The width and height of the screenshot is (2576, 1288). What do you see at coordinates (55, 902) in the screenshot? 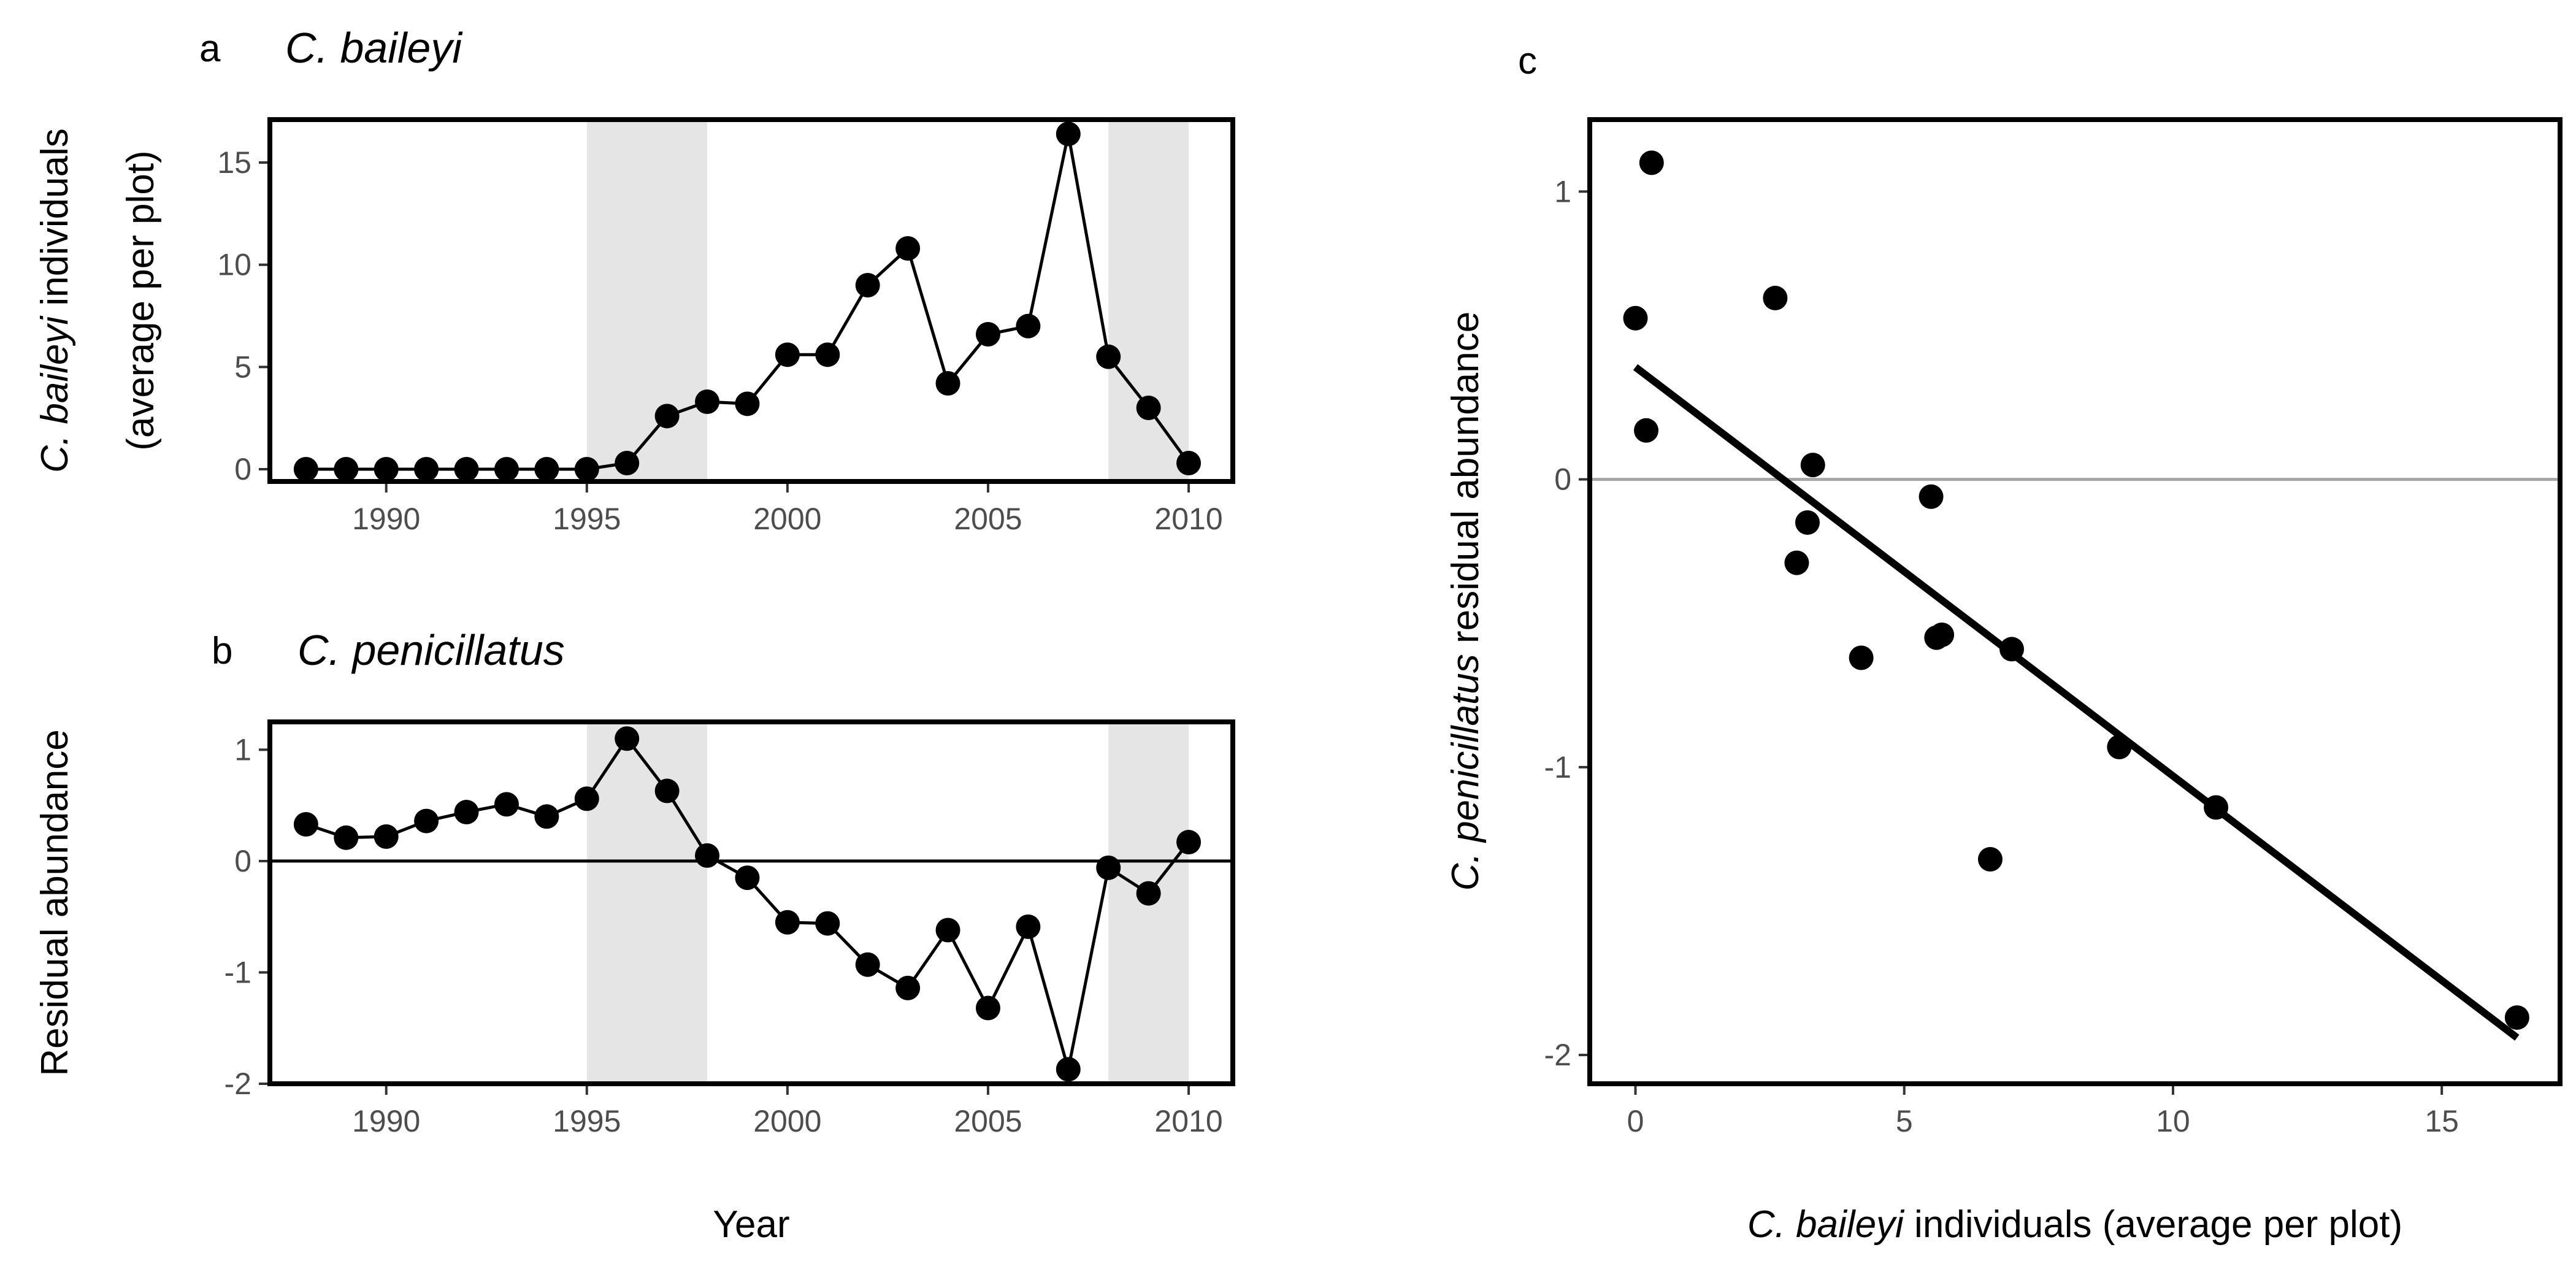
I see `panel-b-ylabel: Residual abundance` at bounding box center [55, 902].